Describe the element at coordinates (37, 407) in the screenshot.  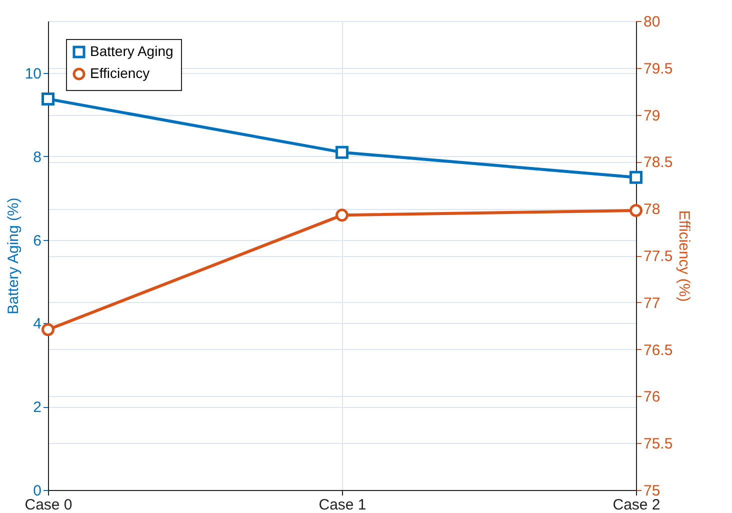
I see `y-tick-label: 2` at that location.